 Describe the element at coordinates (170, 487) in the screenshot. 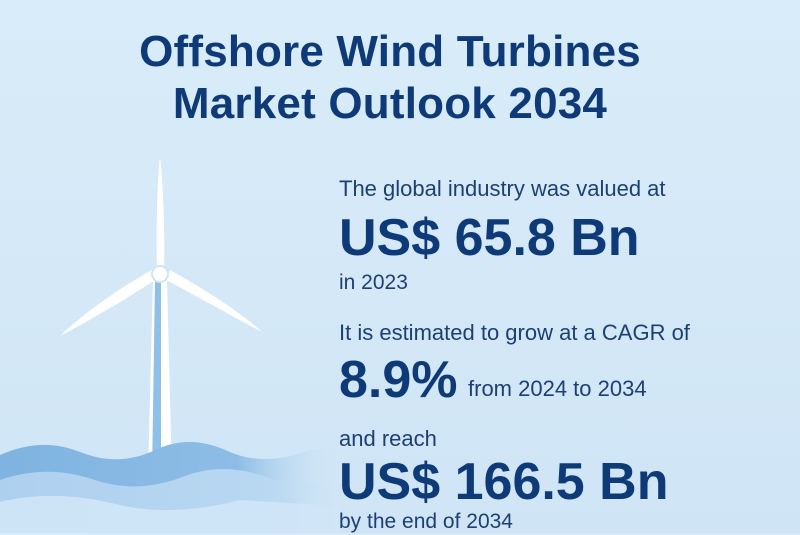

I see `waves-icon` at that location.